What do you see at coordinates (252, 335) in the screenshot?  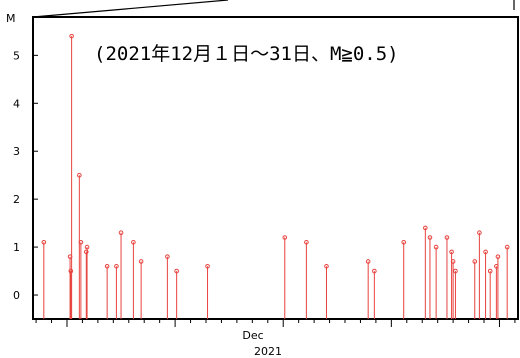 I see `x-axis-label-month: Dec` at bounding box center [252, 335].